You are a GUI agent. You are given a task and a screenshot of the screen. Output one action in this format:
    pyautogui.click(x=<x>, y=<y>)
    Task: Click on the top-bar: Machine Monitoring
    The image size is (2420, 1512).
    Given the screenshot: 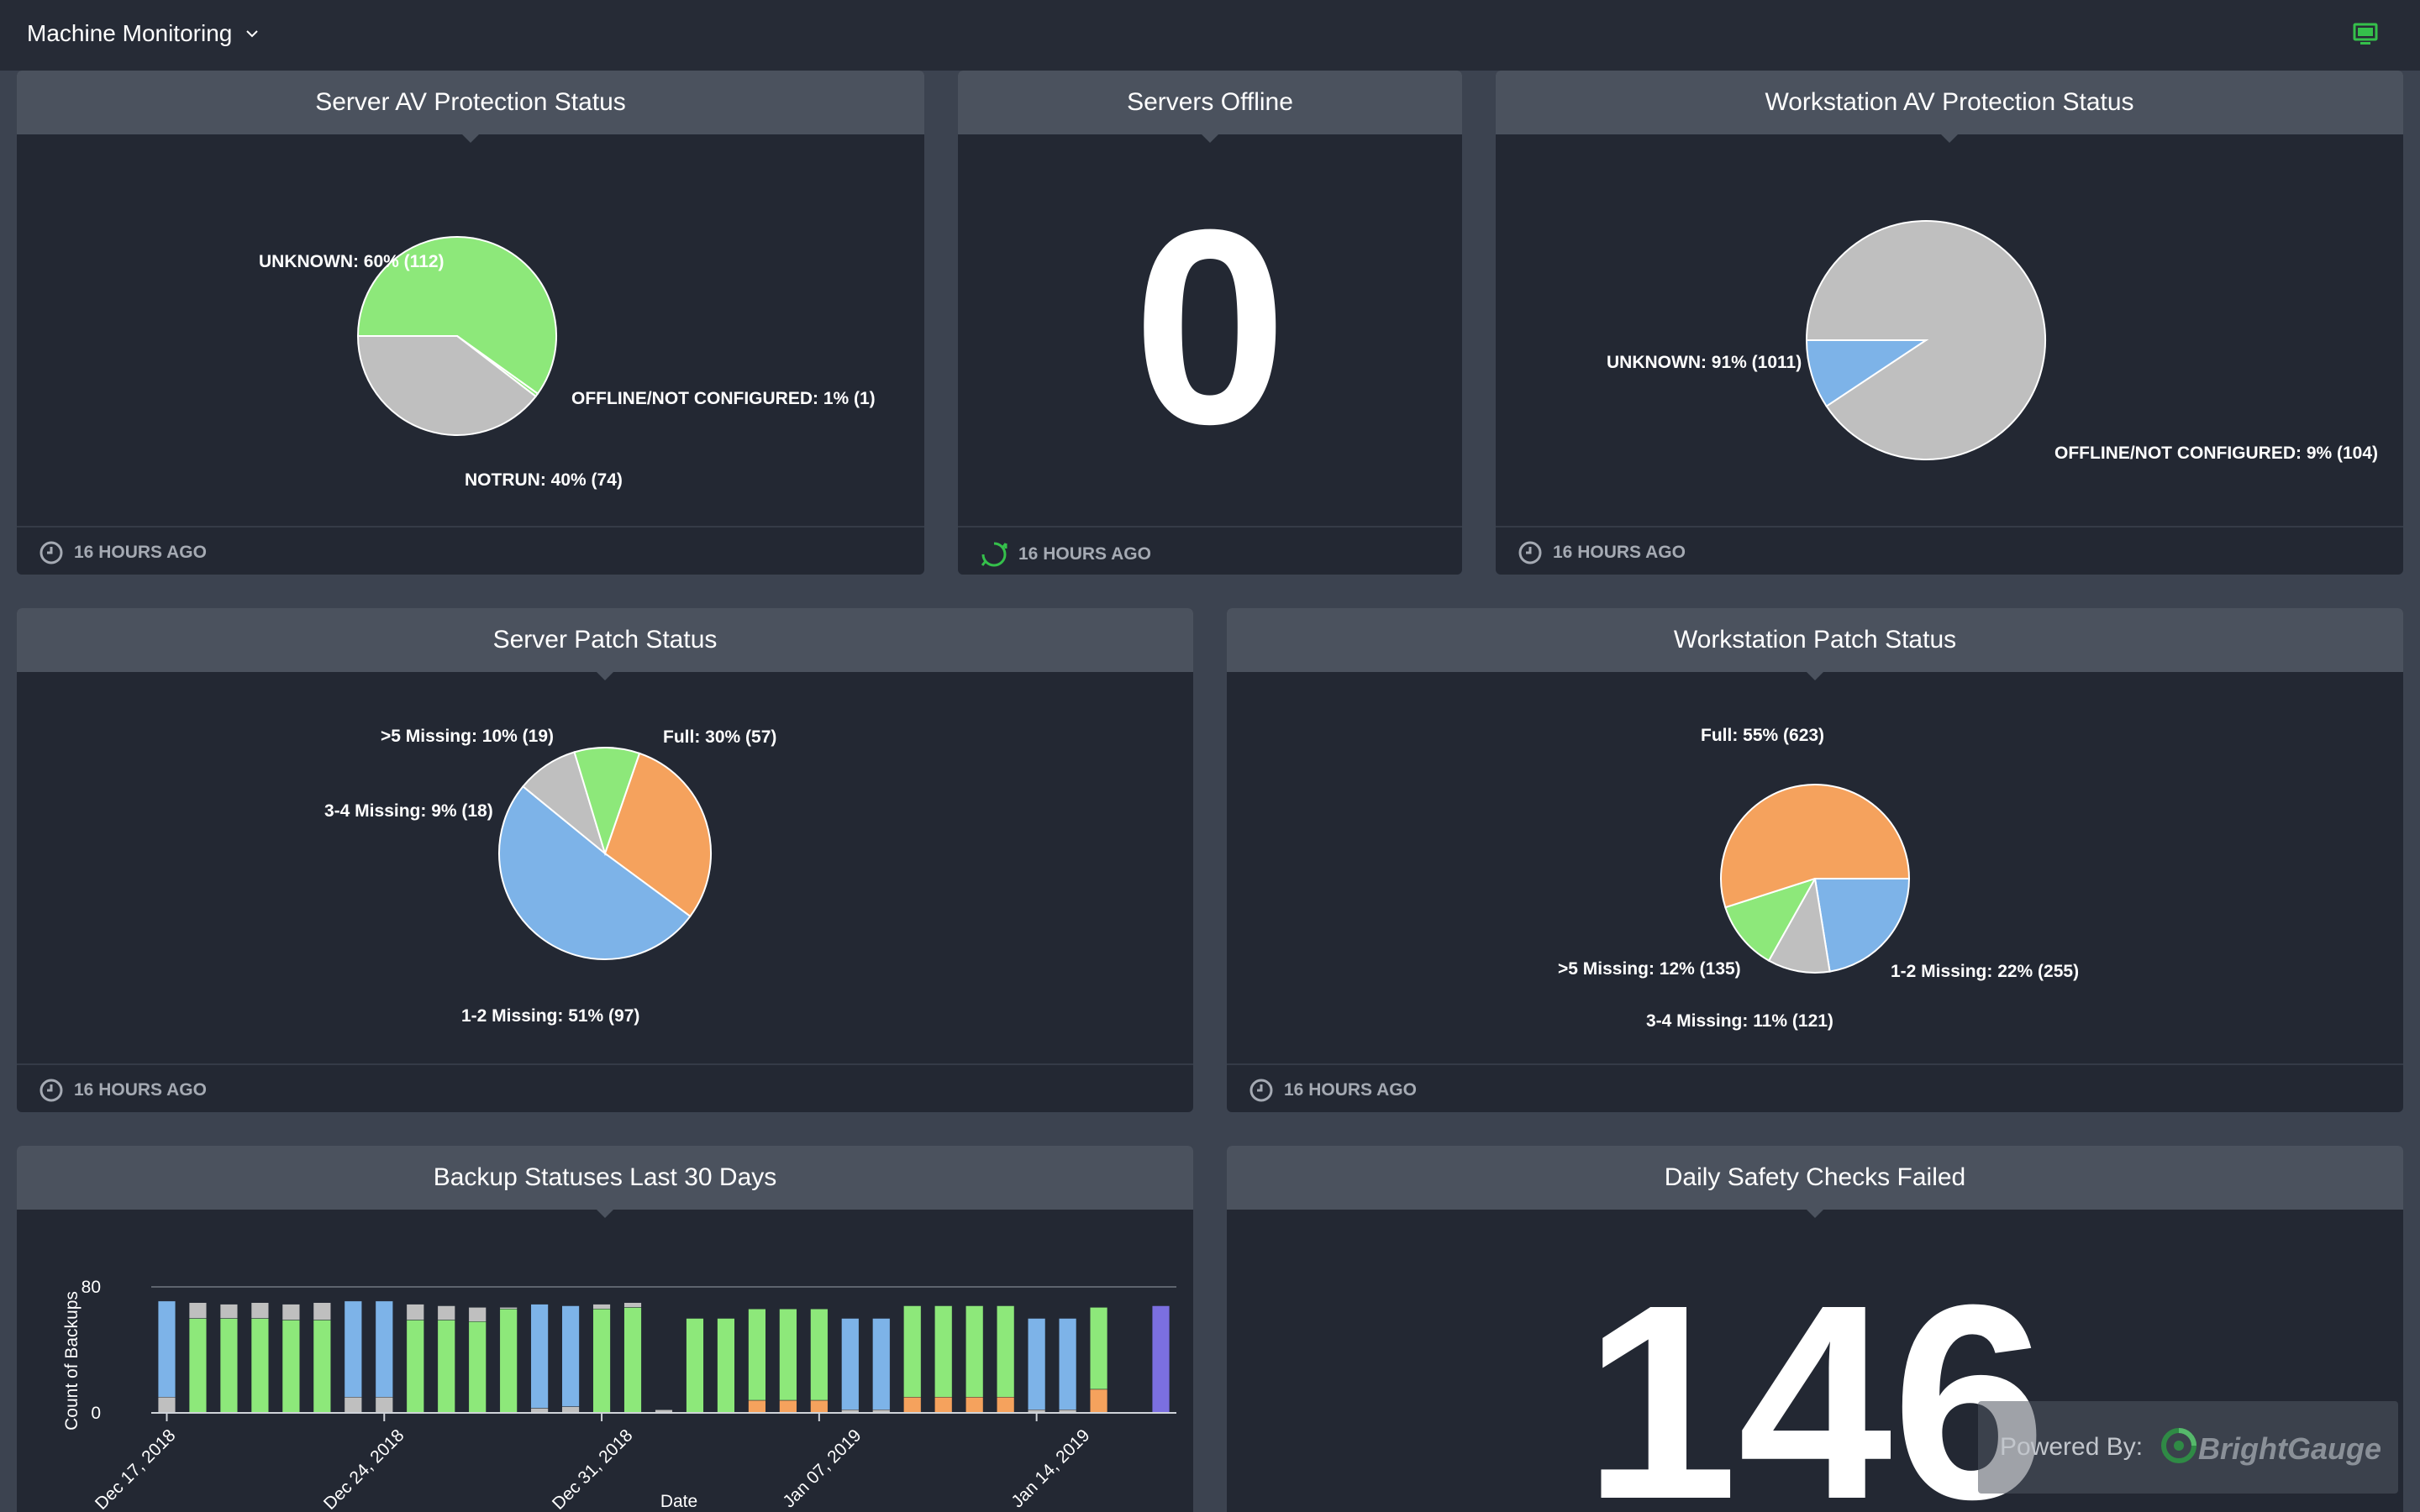 What is the action you would take?
    pyautogui.click(x=1210, y=35)
    